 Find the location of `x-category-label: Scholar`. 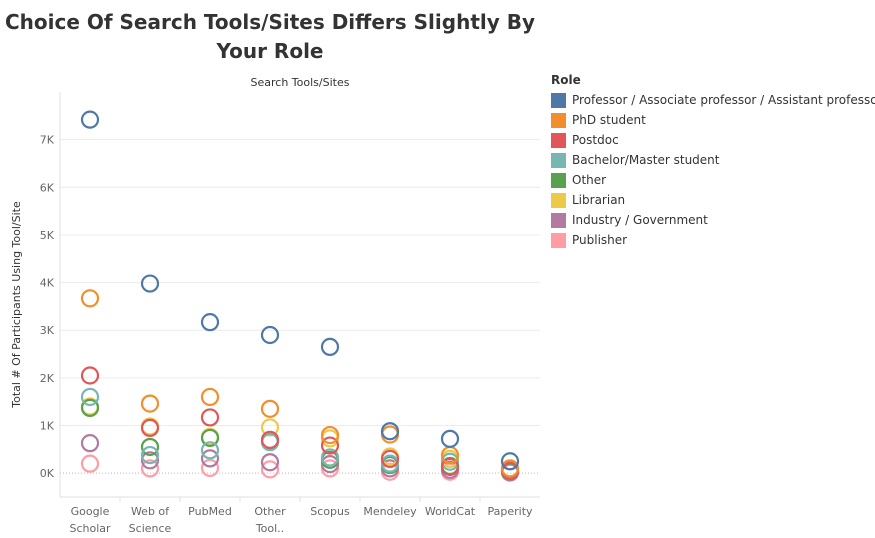

x-category-label: Scholar is located at coordinates (90, 528).